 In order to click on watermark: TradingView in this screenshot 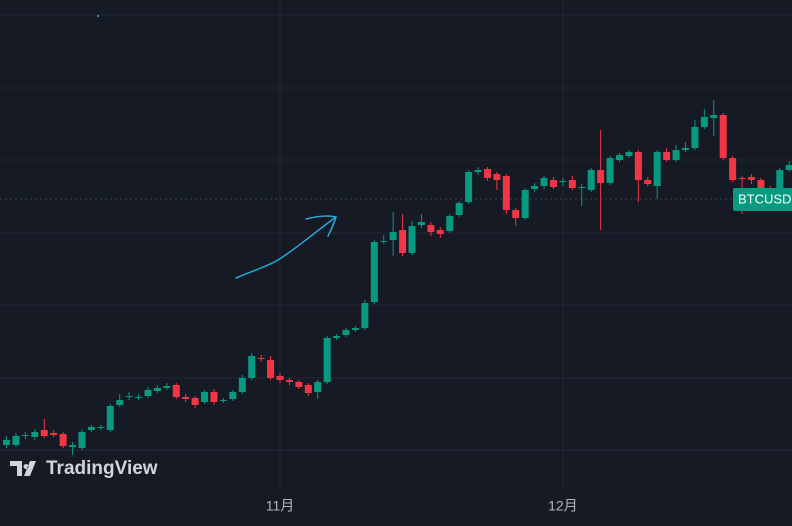, I will do `click(102, 468)`.